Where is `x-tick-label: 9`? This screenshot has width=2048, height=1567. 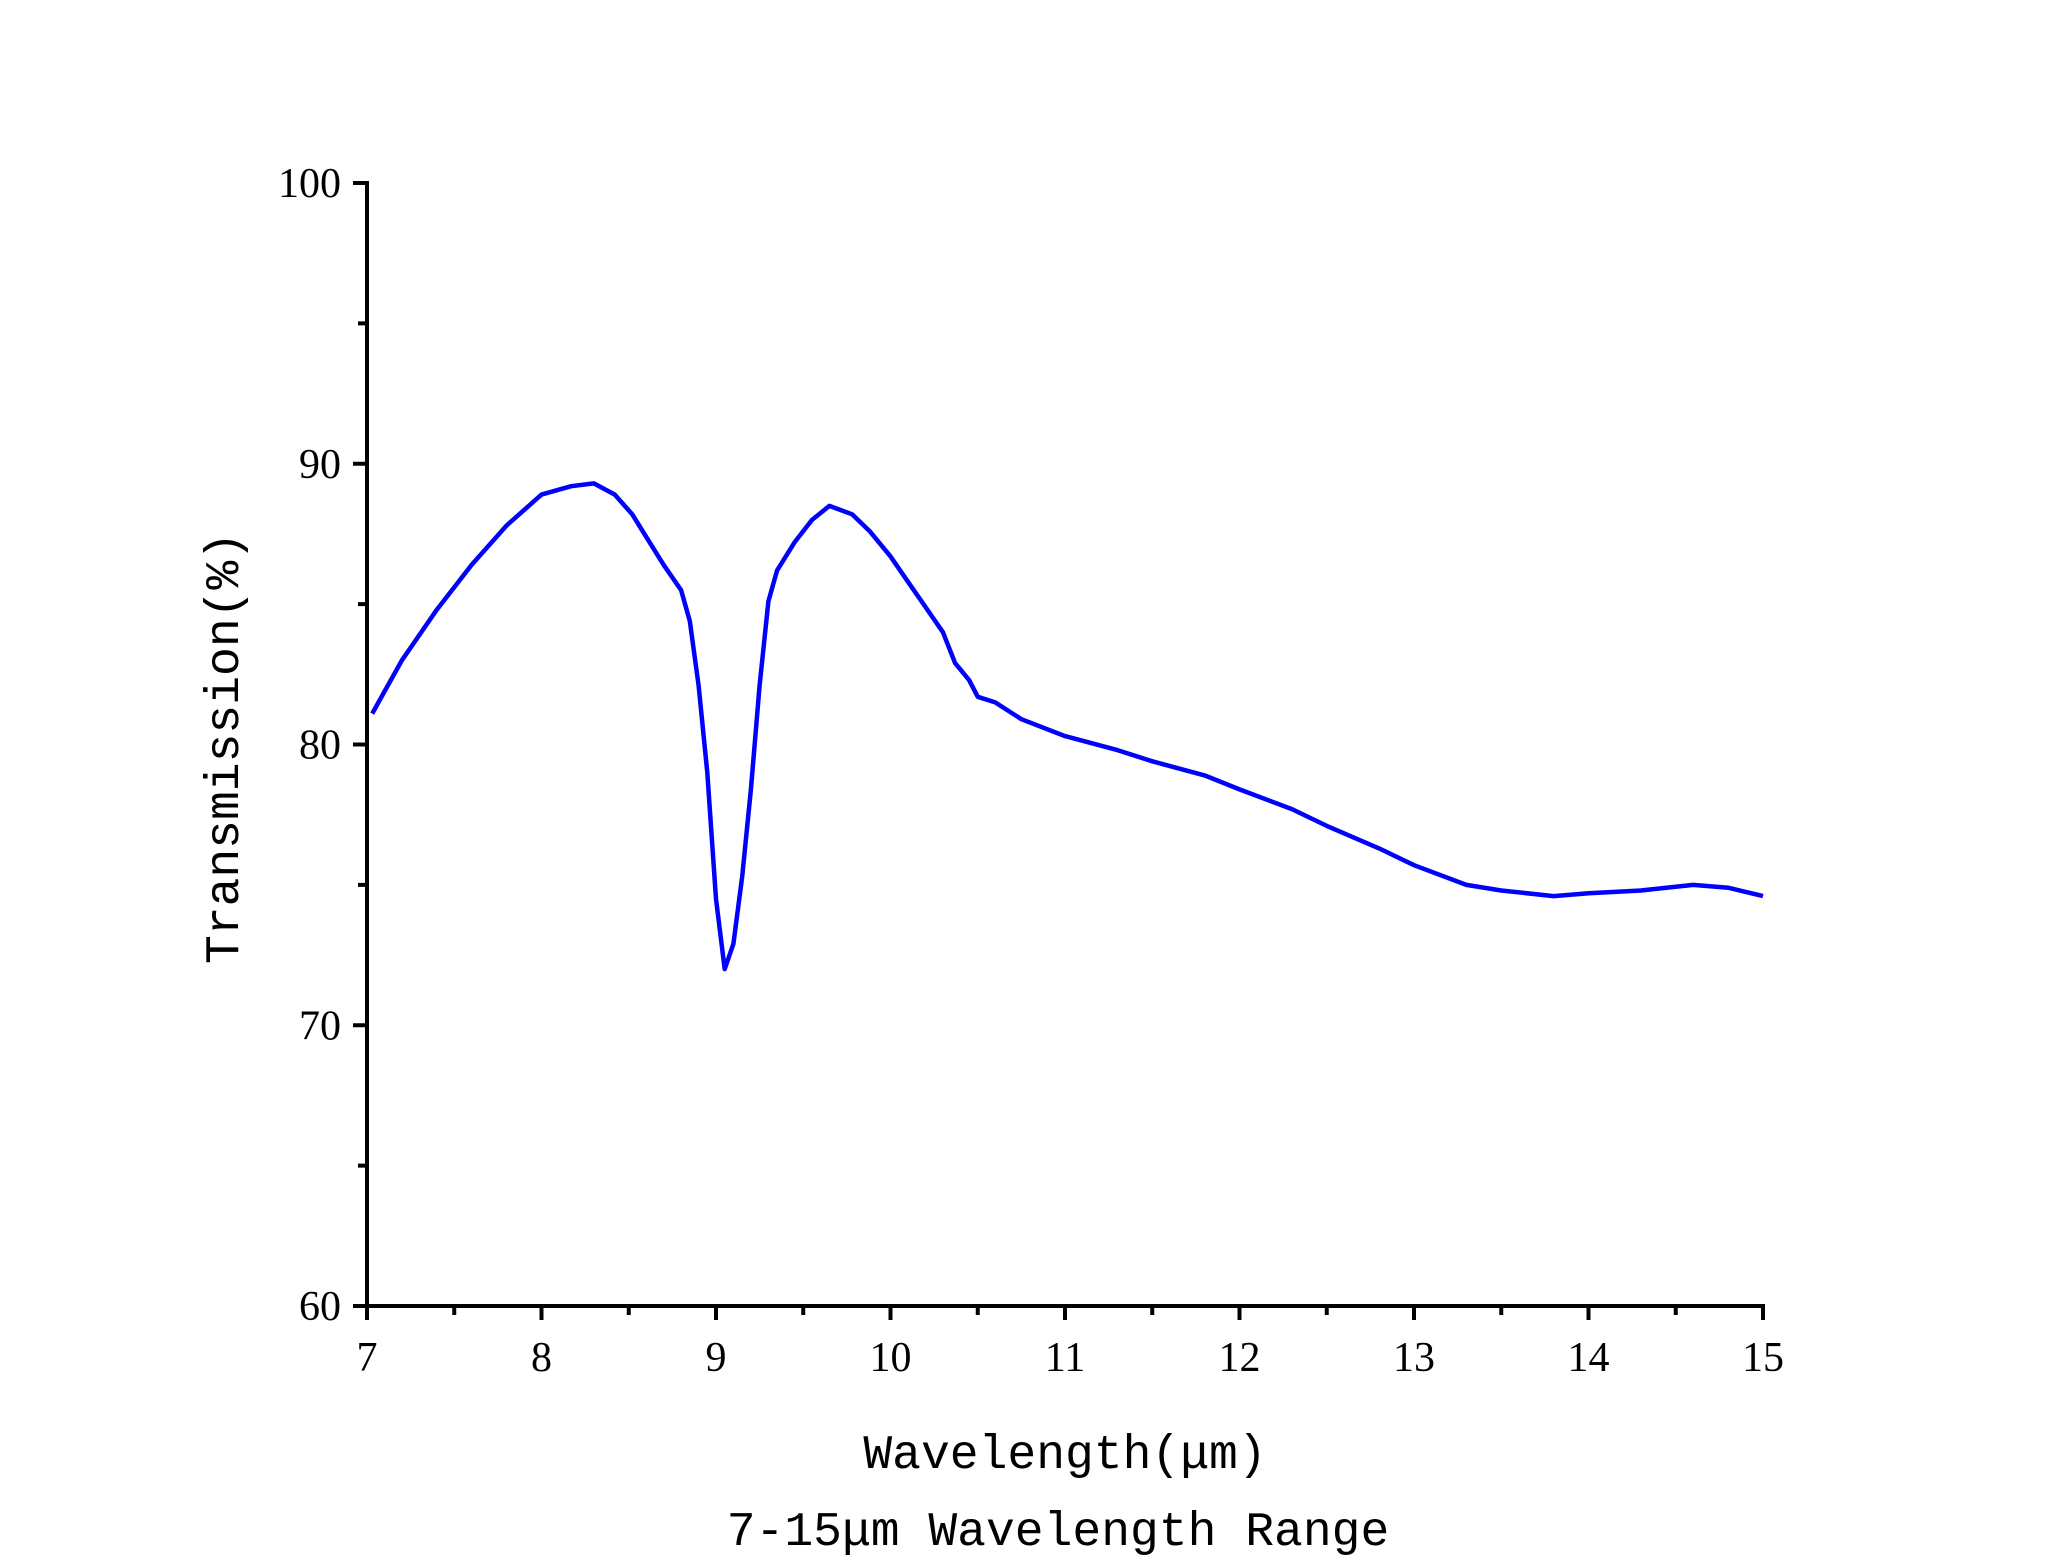 x-tick-label: 9 is located at coordinates (716, 1358).